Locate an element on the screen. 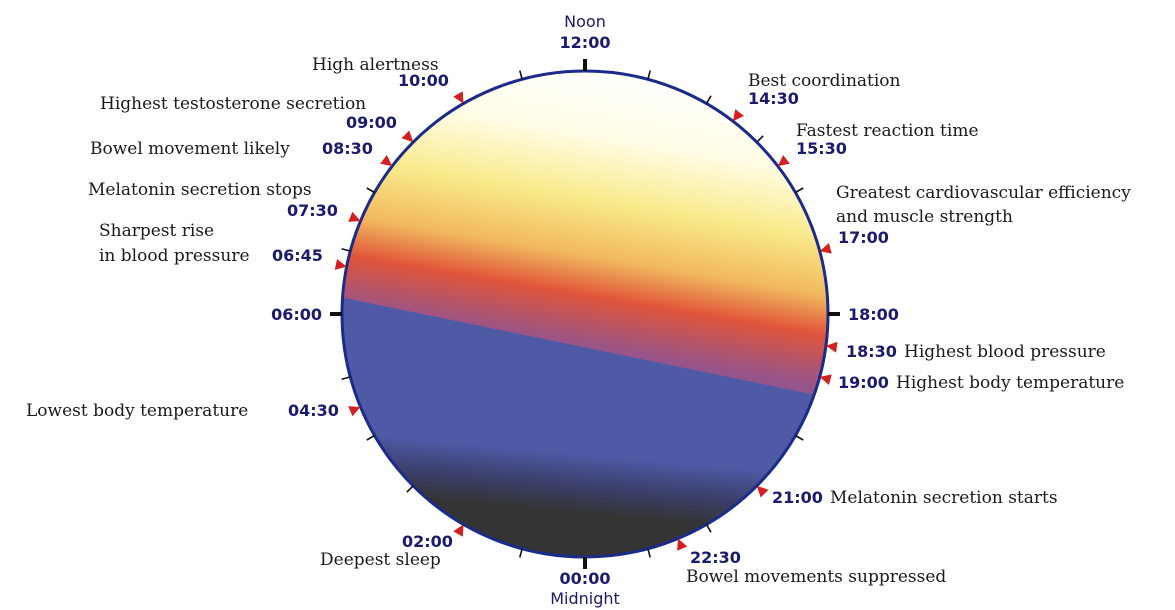 This screenshot has height=610, width=1175. midnight-label: Midnight is located at coordinates (585, 598).